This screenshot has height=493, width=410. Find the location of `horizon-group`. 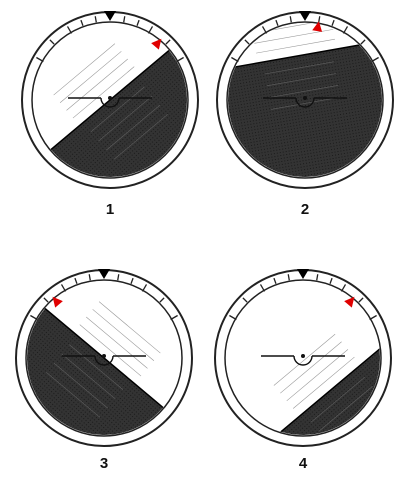

horizon-group is located at coordinates (305, 100).